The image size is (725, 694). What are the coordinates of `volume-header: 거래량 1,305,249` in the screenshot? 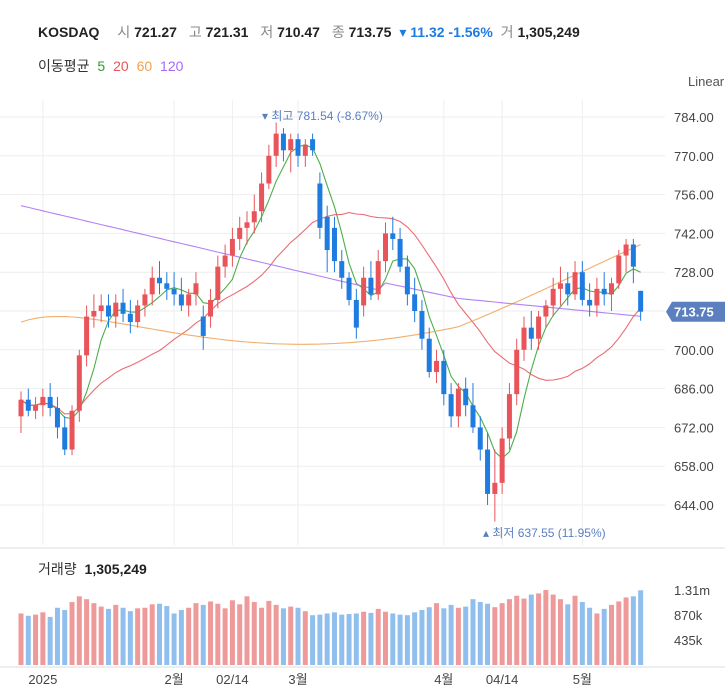 It's located at (92, 569).